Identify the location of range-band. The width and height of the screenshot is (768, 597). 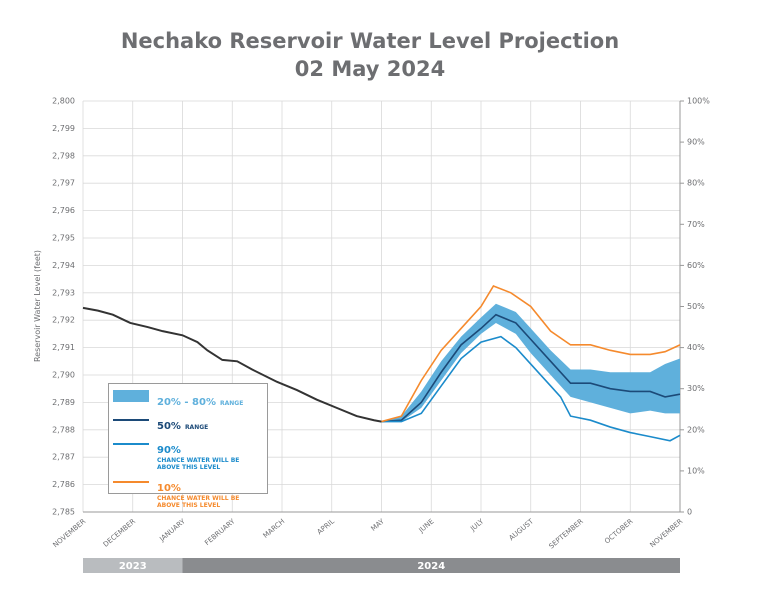
(530, 362).